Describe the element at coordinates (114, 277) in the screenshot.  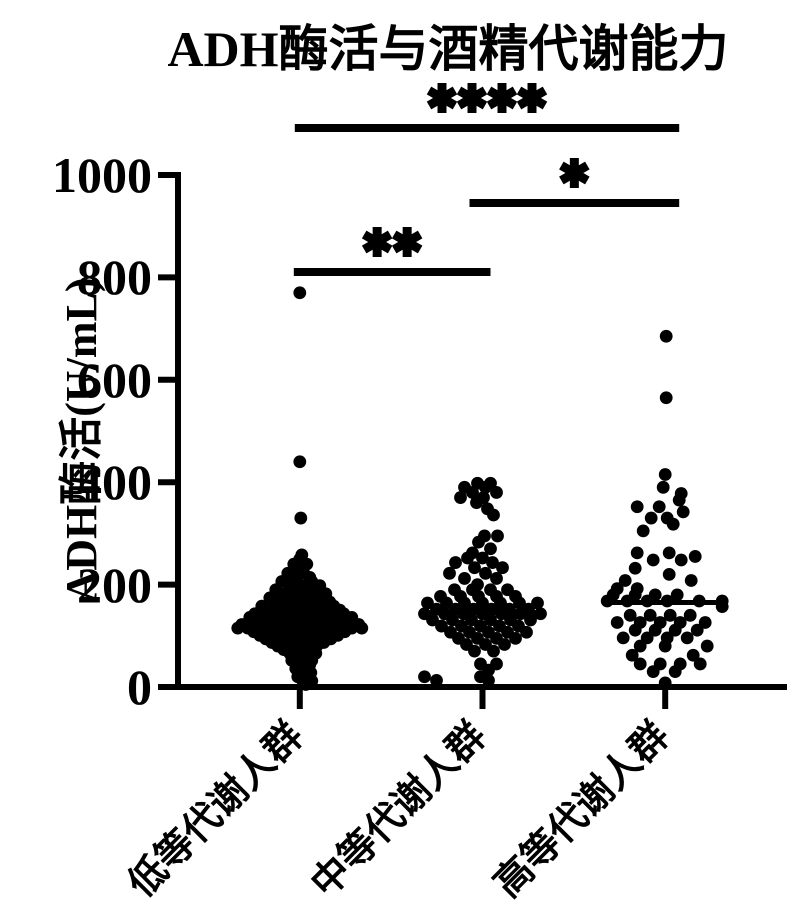
I see `y-tick-label-800: 800` at that location.